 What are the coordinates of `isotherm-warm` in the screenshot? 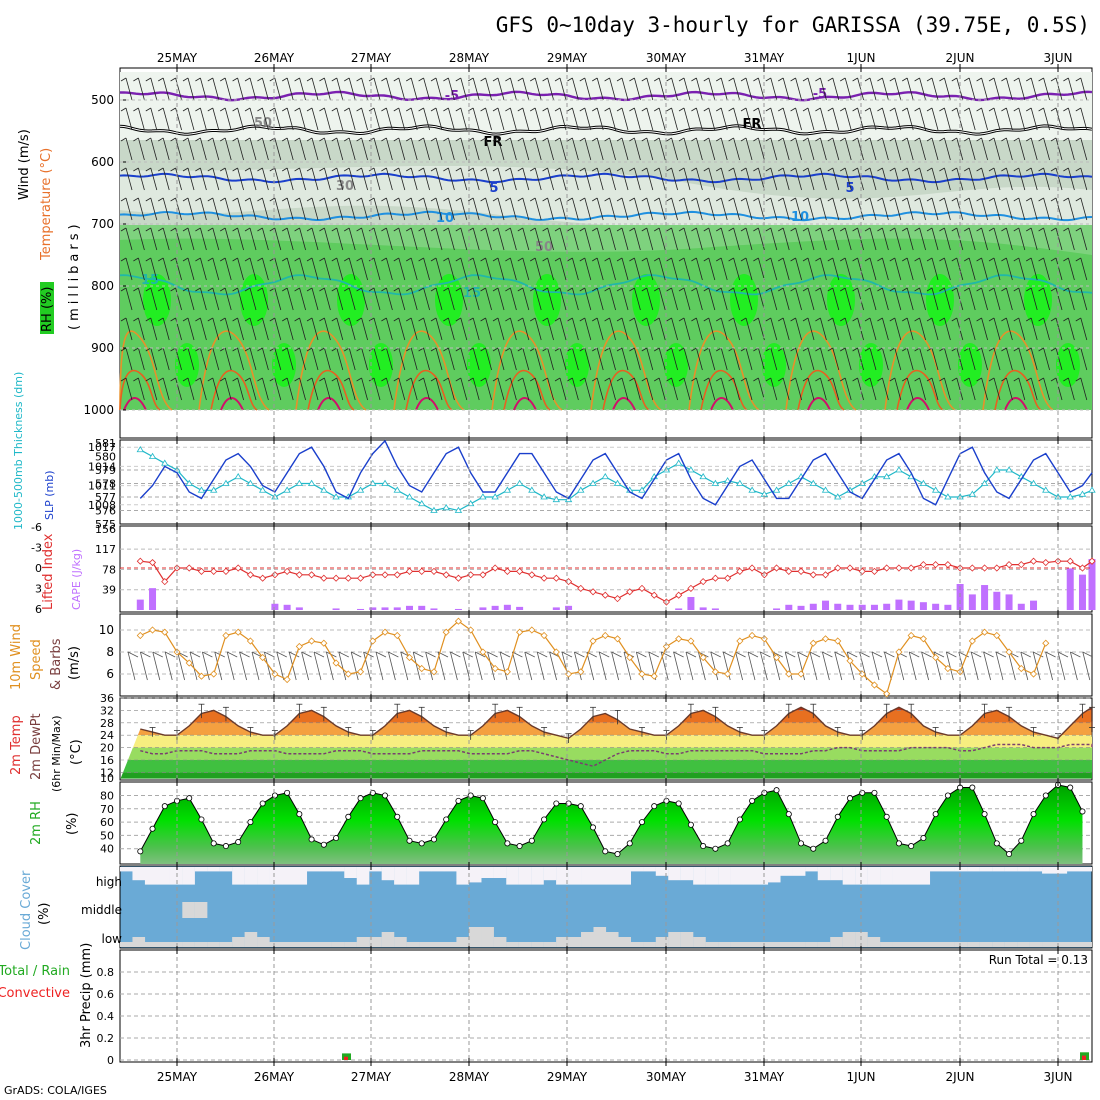 It's located at (1018, 370).